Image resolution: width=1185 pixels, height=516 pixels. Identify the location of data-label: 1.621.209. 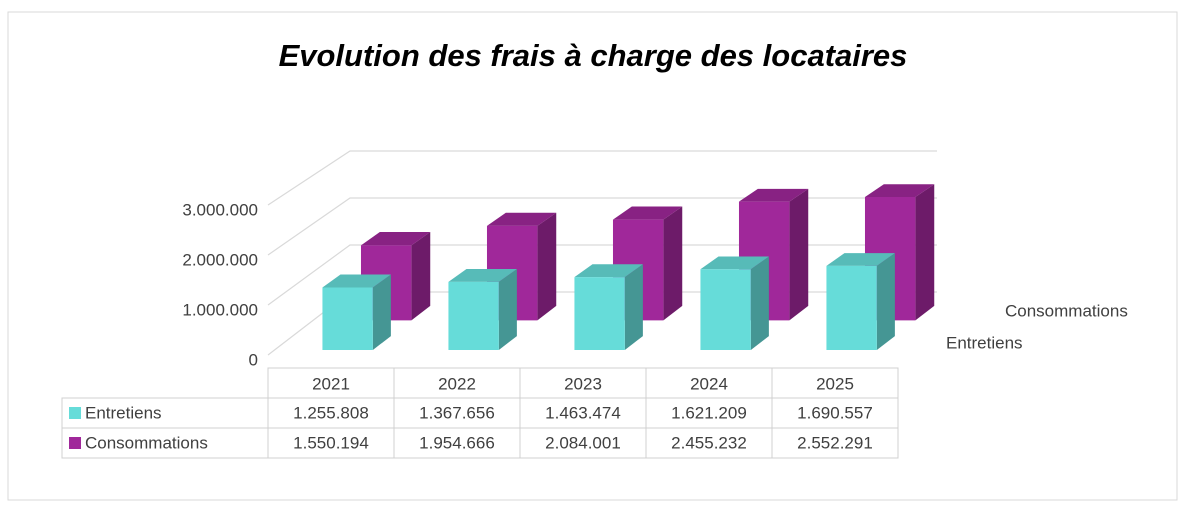
(709, 412).